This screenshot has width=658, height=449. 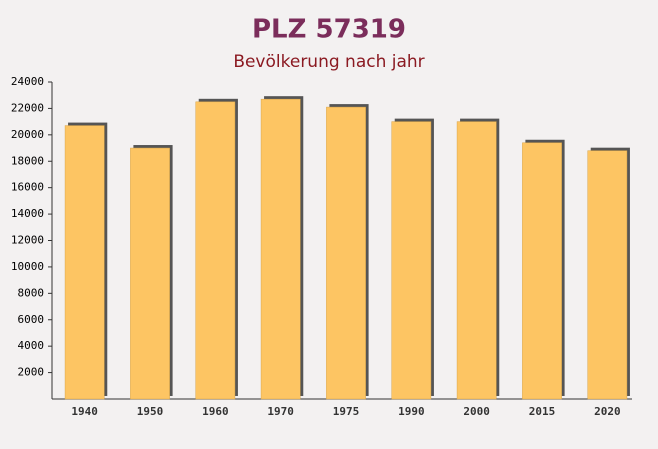 I want to click on x-tick-label: 2015, so click(x=542, y=411).